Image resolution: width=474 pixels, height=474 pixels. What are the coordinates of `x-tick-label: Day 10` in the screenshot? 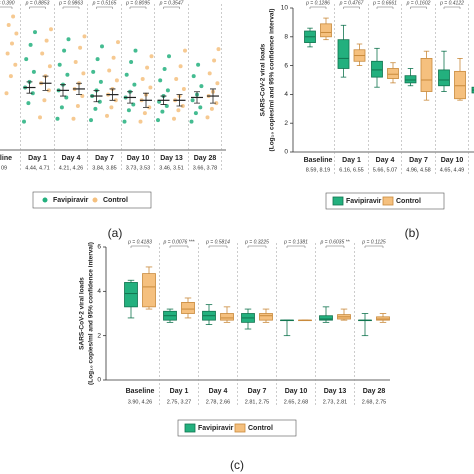 It's located at (138, 158).